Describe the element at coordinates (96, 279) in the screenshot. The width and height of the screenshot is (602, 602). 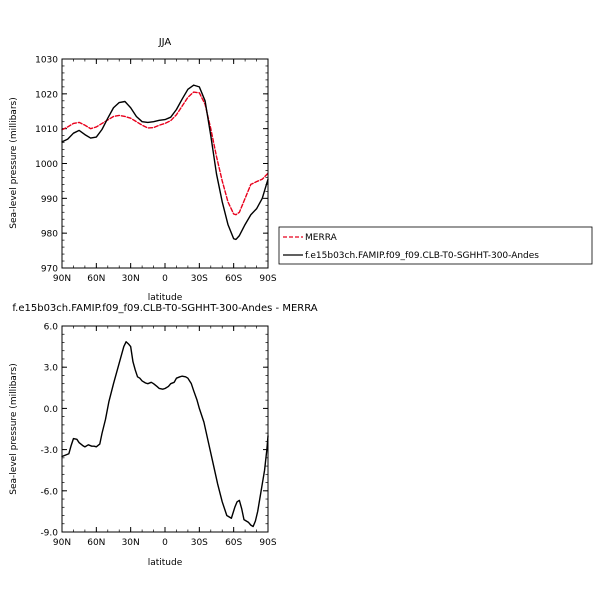
I see `top-x-tick-label: 60N` at that location.